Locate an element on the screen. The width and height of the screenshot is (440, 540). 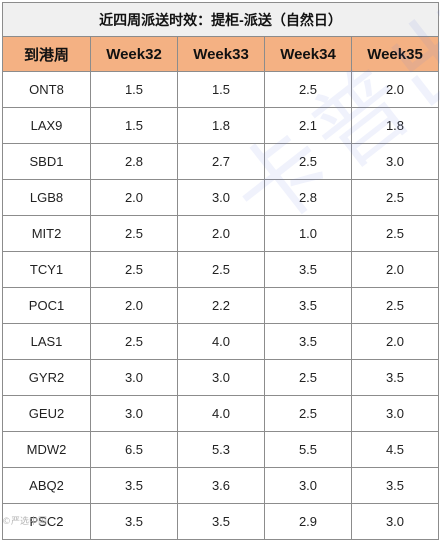
delivery-days-cell: 5.5 is located at coordinates (308, 449).